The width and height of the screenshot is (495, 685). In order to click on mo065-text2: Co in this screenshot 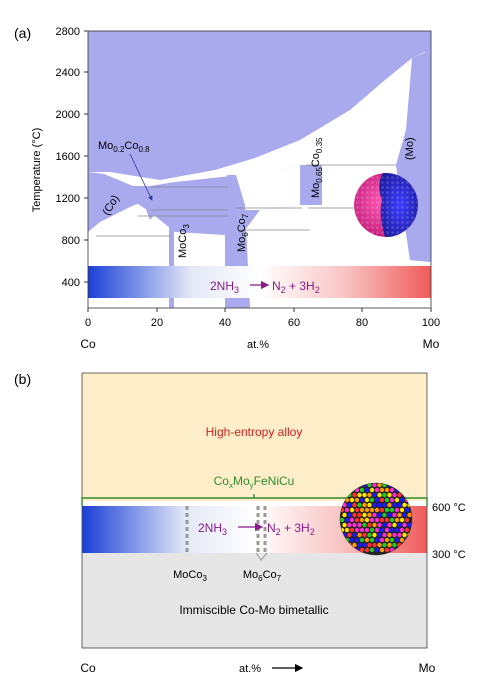, I will do `click(316, 160)`.